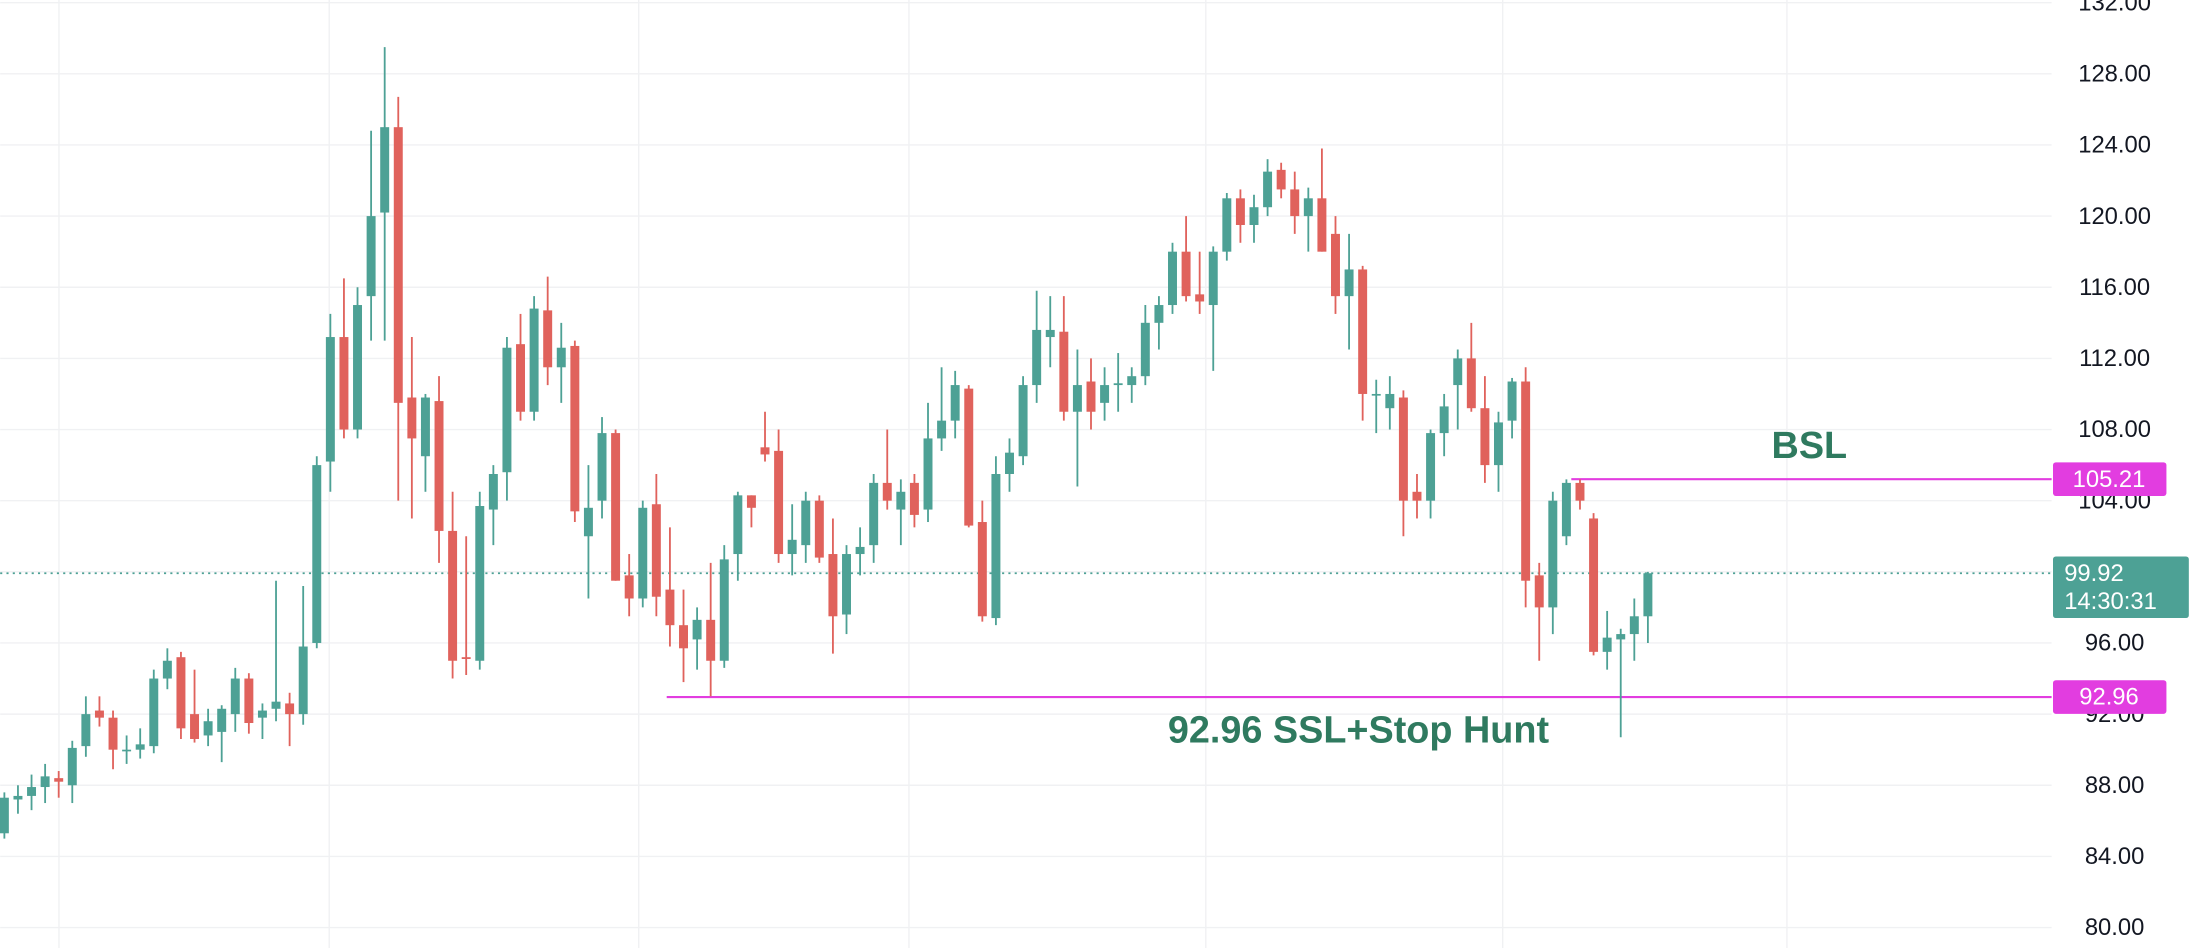  Describe the element at coordinates (1359, 730) in the screenshot. I see `annotation: 92.96 SSL+Stop Hunt` at that location.